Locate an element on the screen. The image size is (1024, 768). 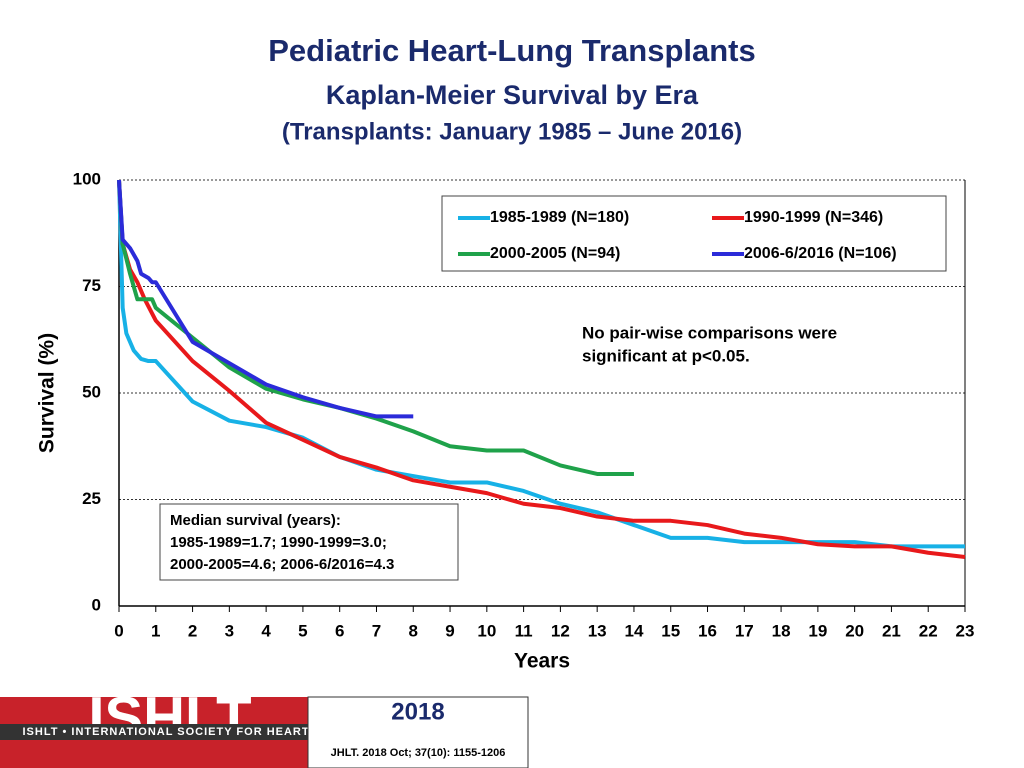
x-tick-label: 12 is located at coordinates (560, 630).